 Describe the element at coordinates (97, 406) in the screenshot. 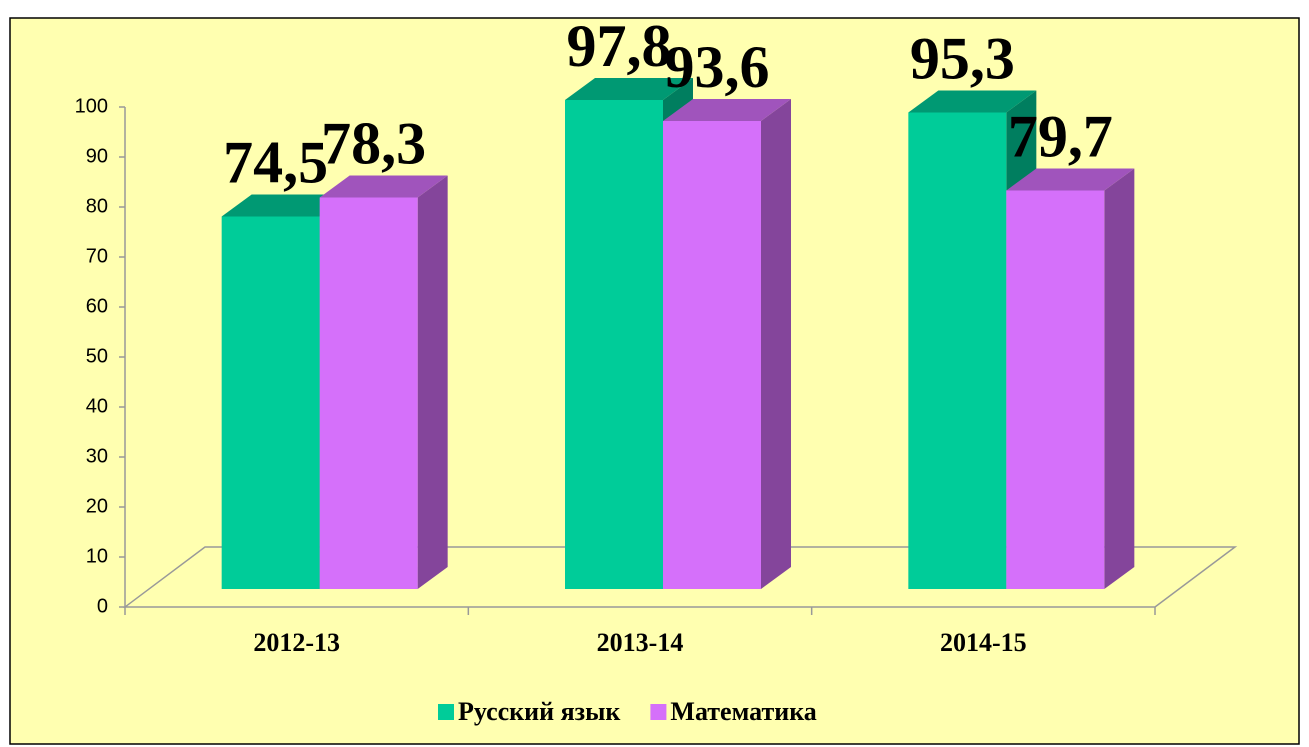

I see `y-tick-label: 40` at that location.